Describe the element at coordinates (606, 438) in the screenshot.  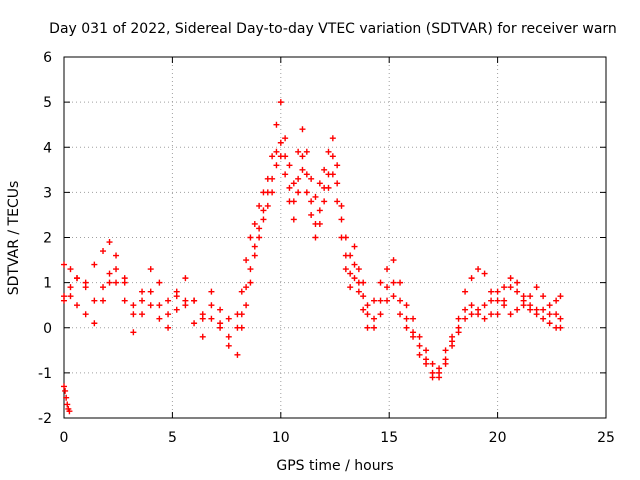
I see `x-tick-label: 25` at that location.